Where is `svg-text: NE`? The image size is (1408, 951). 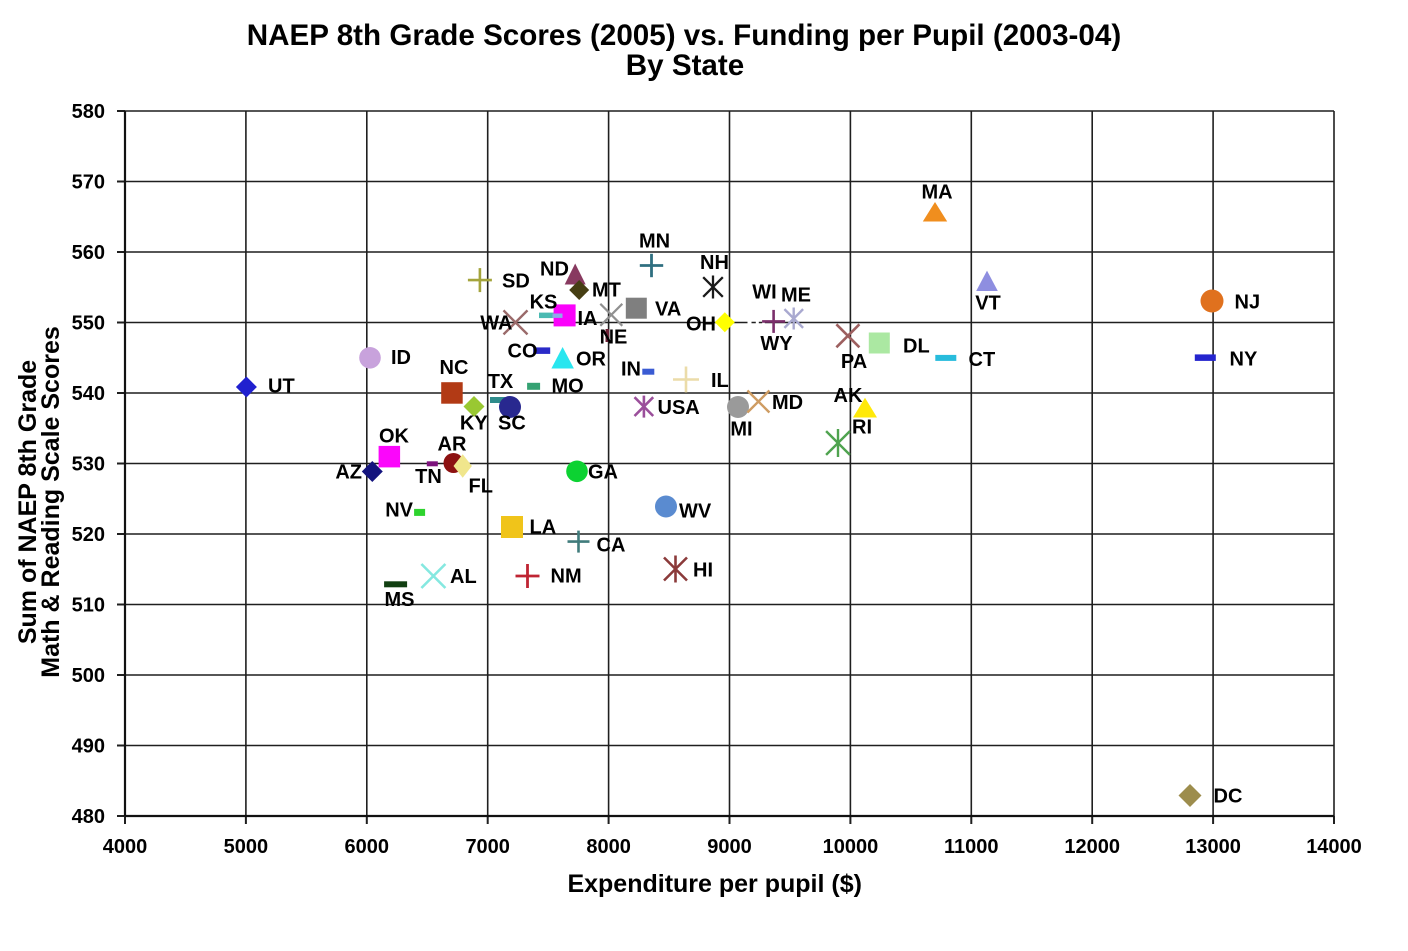 svg-text: NE is located at coordinates (614, 338).